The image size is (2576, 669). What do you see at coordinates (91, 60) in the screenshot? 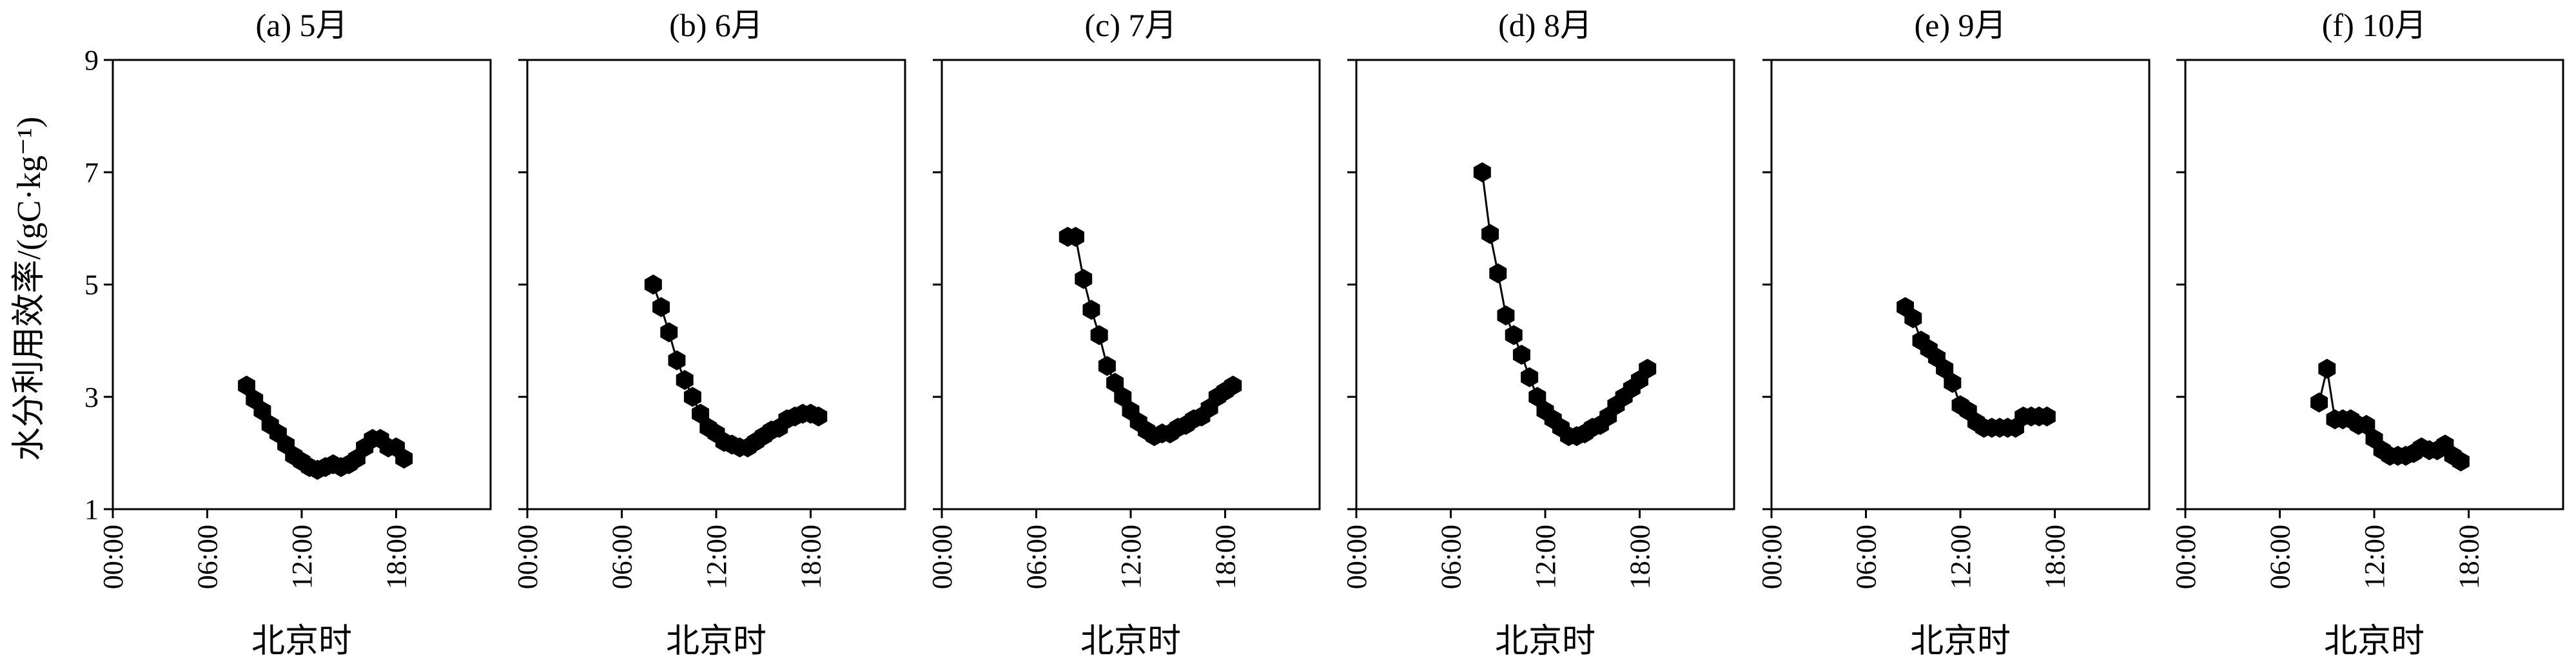
I see `y-tick-label: 9` at bounding box center [91, 60].